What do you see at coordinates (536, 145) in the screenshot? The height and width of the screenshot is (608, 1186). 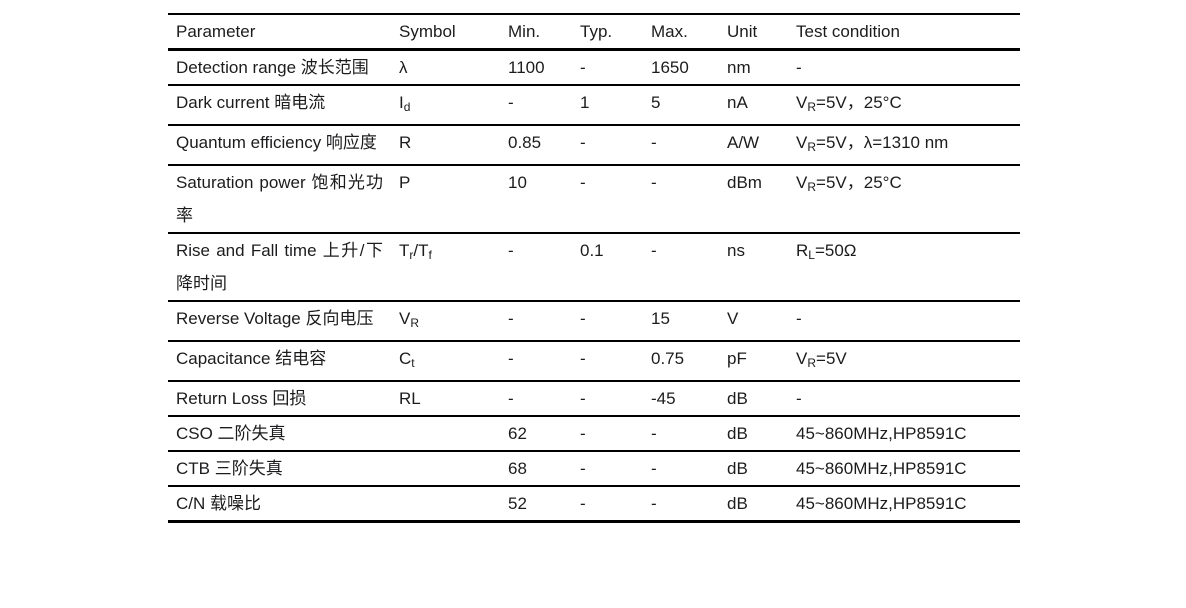 I see `min-cell: 0.85` at bounding box center [536, 145].